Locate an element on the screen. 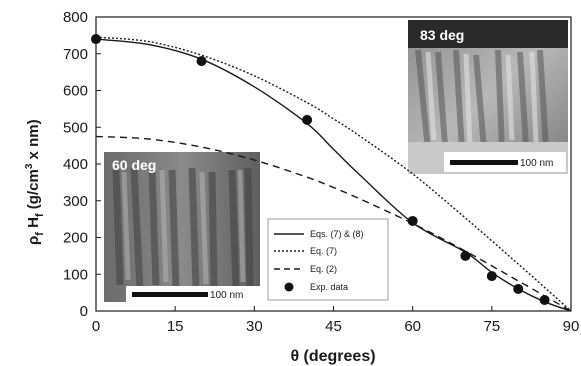  x-tick-label: 30 is located at coordinates (254, 326).